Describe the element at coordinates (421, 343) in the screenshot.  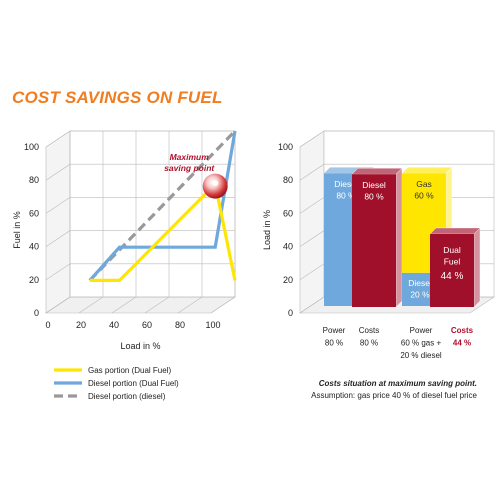
I see `category-label: 60 % gas +` at that location.